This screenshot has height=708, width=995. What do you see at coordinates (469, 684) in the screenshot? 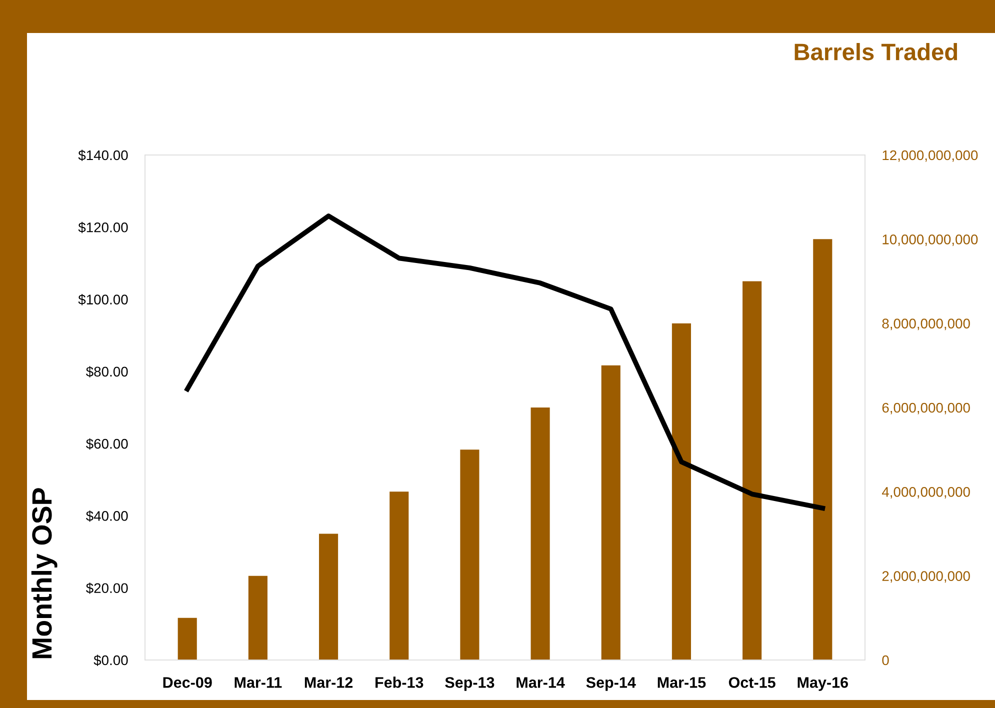
I see `x-tick-label: Sep-13` at bounding box center [469, 684].